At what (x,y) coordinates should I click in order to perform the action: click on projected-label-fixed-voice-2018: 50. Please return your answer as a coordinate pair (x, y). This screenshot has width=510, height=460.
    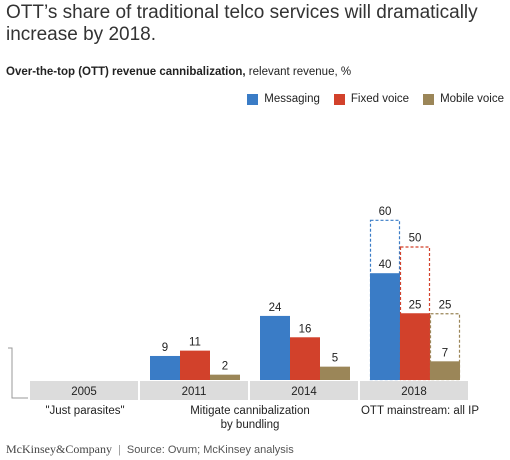
    Looking at the image, I should click on (415, 239).